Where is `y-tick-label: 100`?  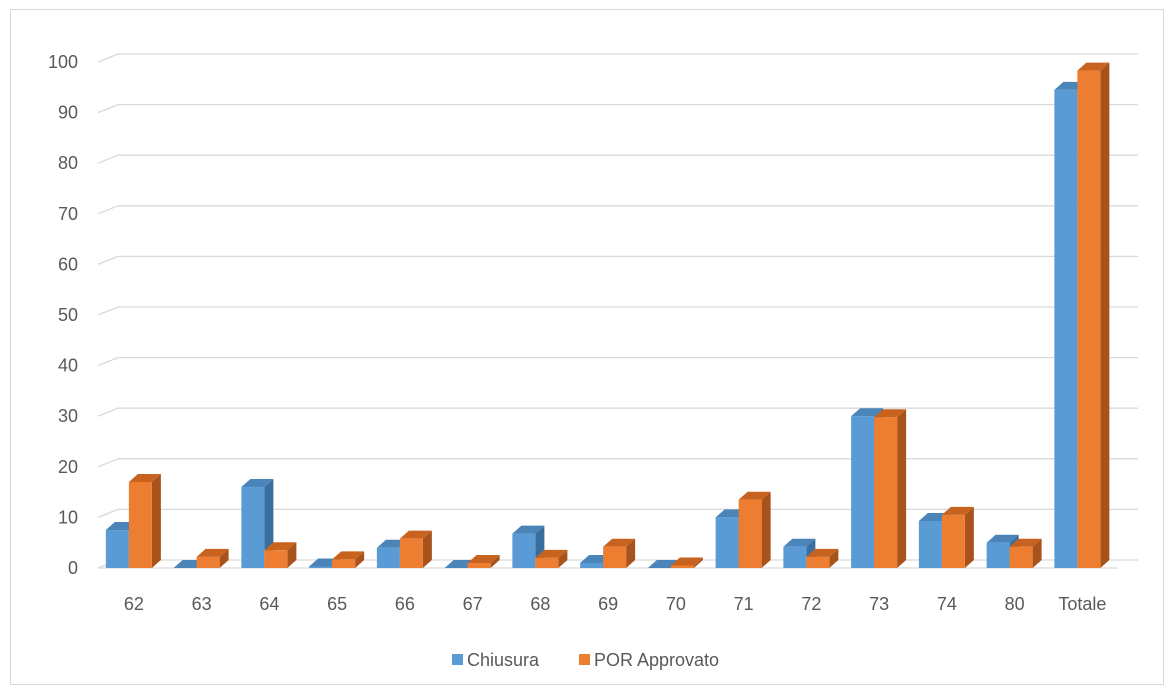 y-tick-label: 100 is located at coordinates (63, 62).